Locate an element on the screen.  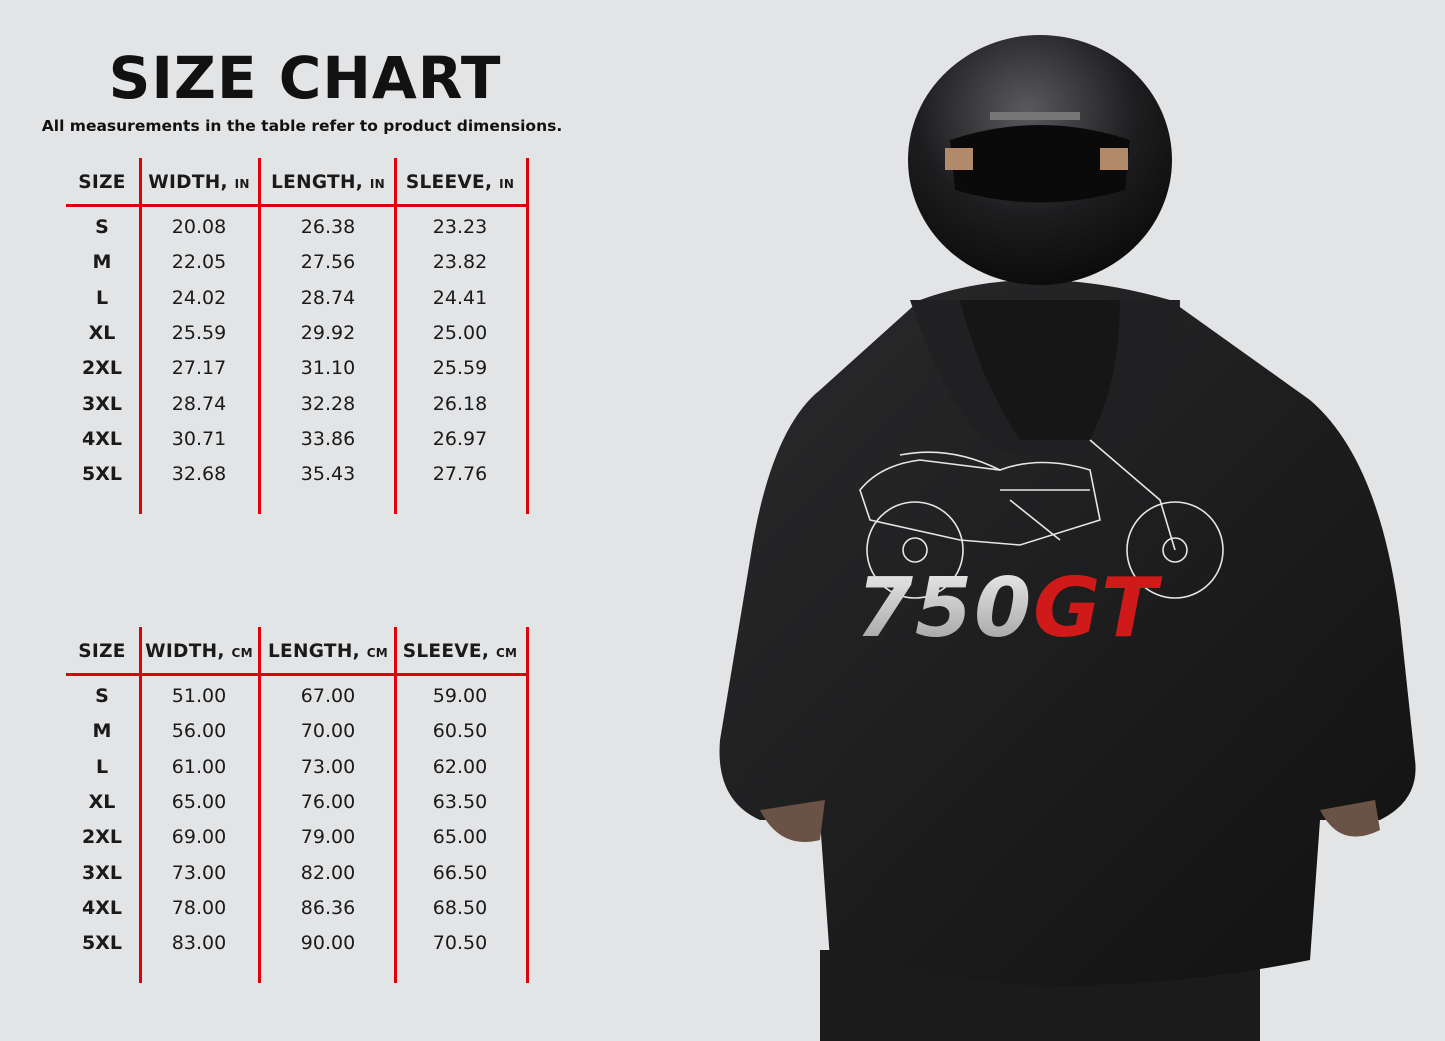
column-header: LENGTH, CM is located at coordinates (328, 651).